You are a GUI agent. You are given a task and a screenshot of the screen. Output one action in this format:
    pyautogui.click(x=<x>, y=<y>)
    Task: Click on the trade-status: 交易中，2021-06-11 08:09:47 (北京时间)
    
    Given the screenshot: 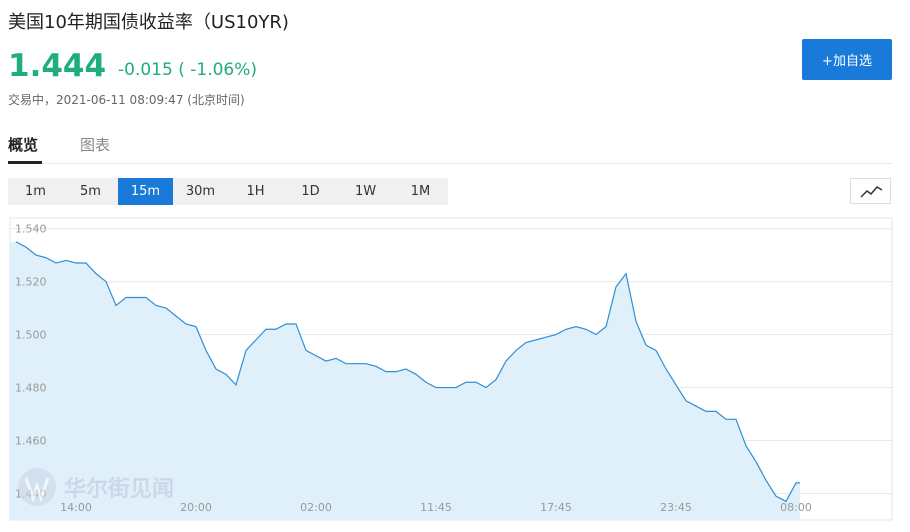 What is the action you would take?
    pyautogui.click(x=126, y=100)
    